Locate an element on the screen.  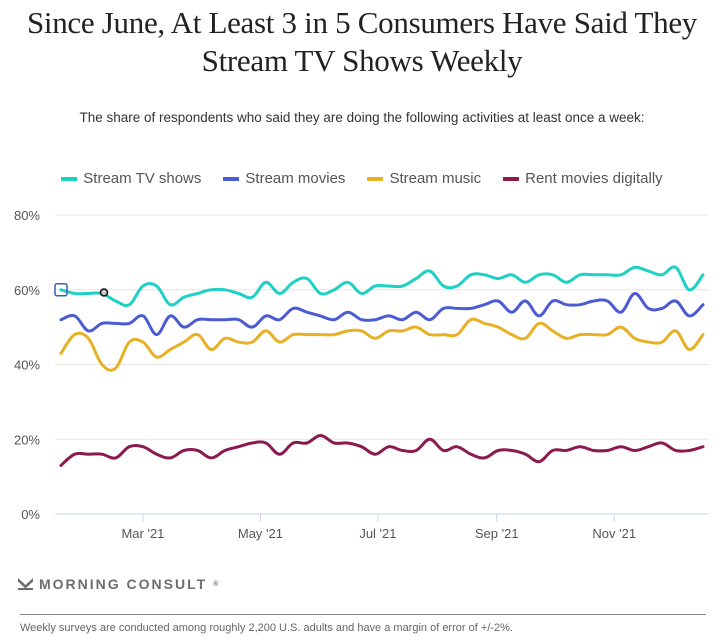
legend-item-stream-music: Stream music is located at coordinates (424, 178).